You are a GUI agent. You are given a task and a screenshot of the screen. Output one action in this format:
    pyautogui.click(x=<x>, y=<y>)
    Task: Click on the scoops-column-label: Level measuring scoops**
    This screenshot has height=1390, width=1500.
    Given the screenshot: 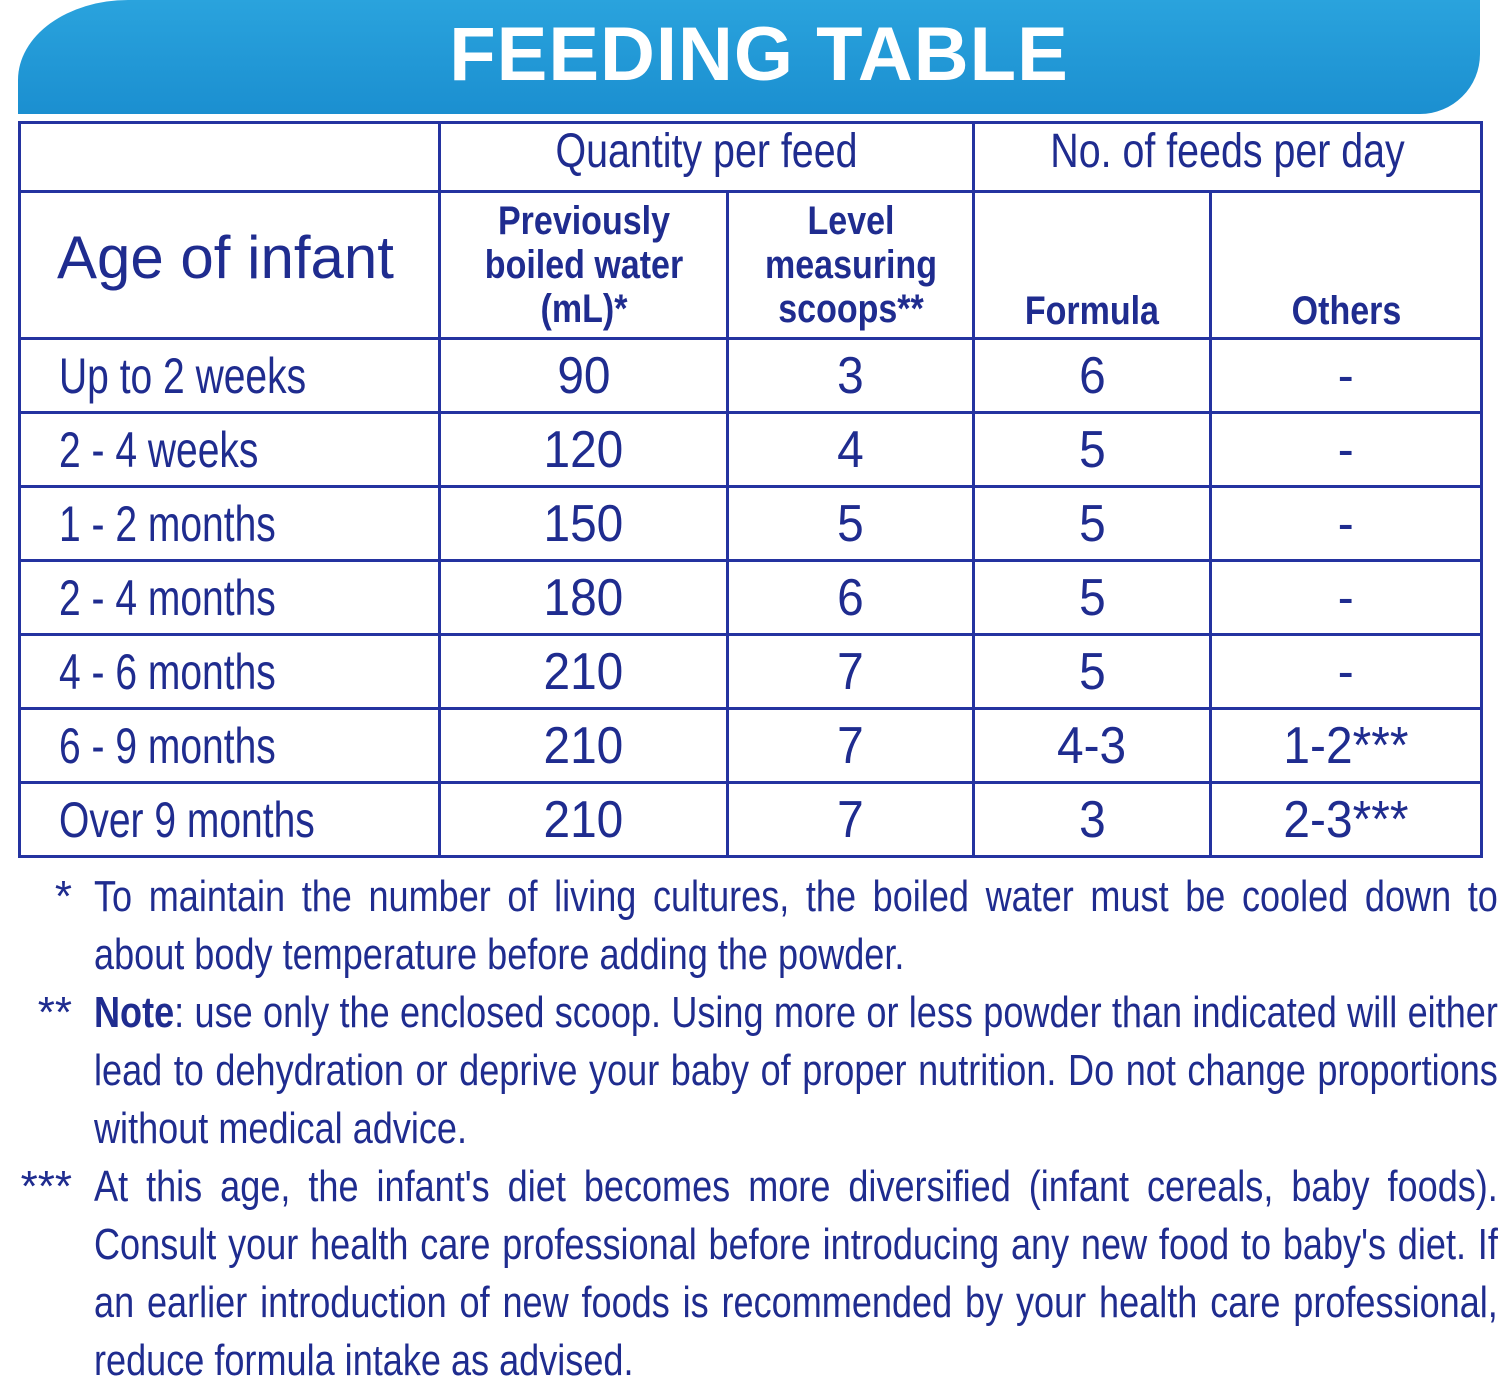 What is the action you would take?
    pyautogui.click(x=850, y=265)
    